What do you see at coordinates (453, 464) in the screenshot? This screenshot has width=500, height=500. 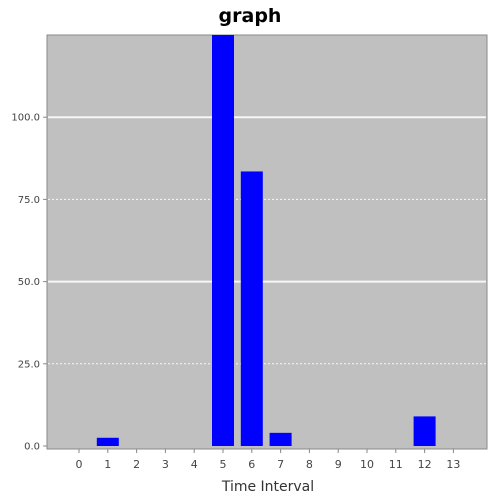 I see `x-tick-label: 13` at bounding box center [453, 464].